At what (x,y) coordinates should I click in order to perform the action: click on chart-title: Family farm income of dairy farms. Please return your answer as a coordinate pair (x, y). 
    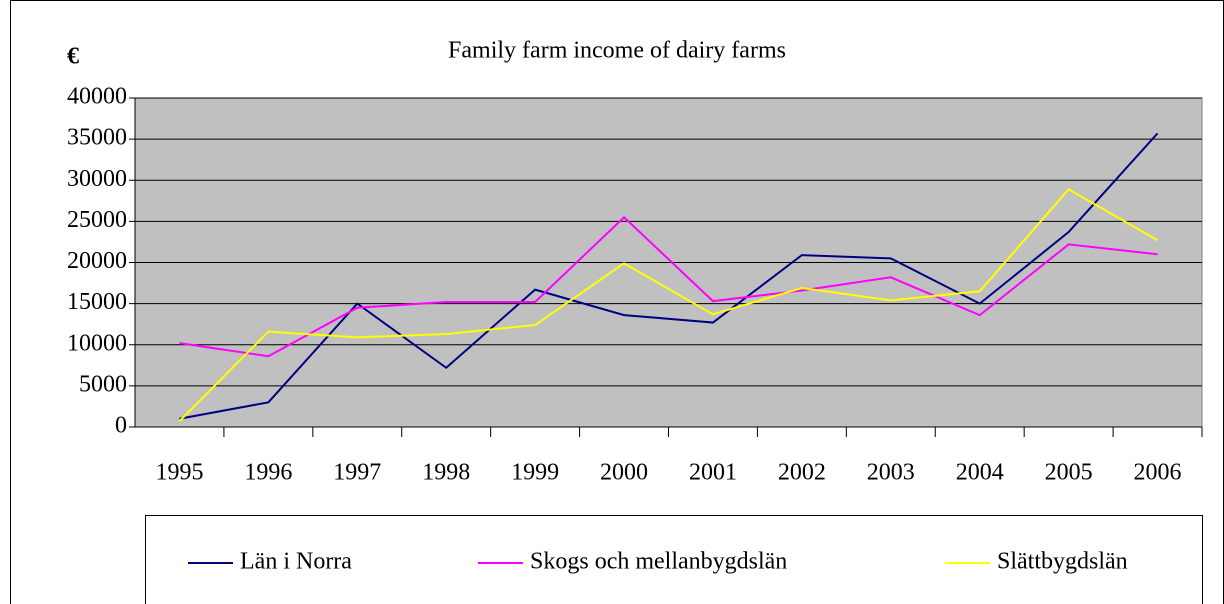
    Looking at the image, I should click on (617, 51).